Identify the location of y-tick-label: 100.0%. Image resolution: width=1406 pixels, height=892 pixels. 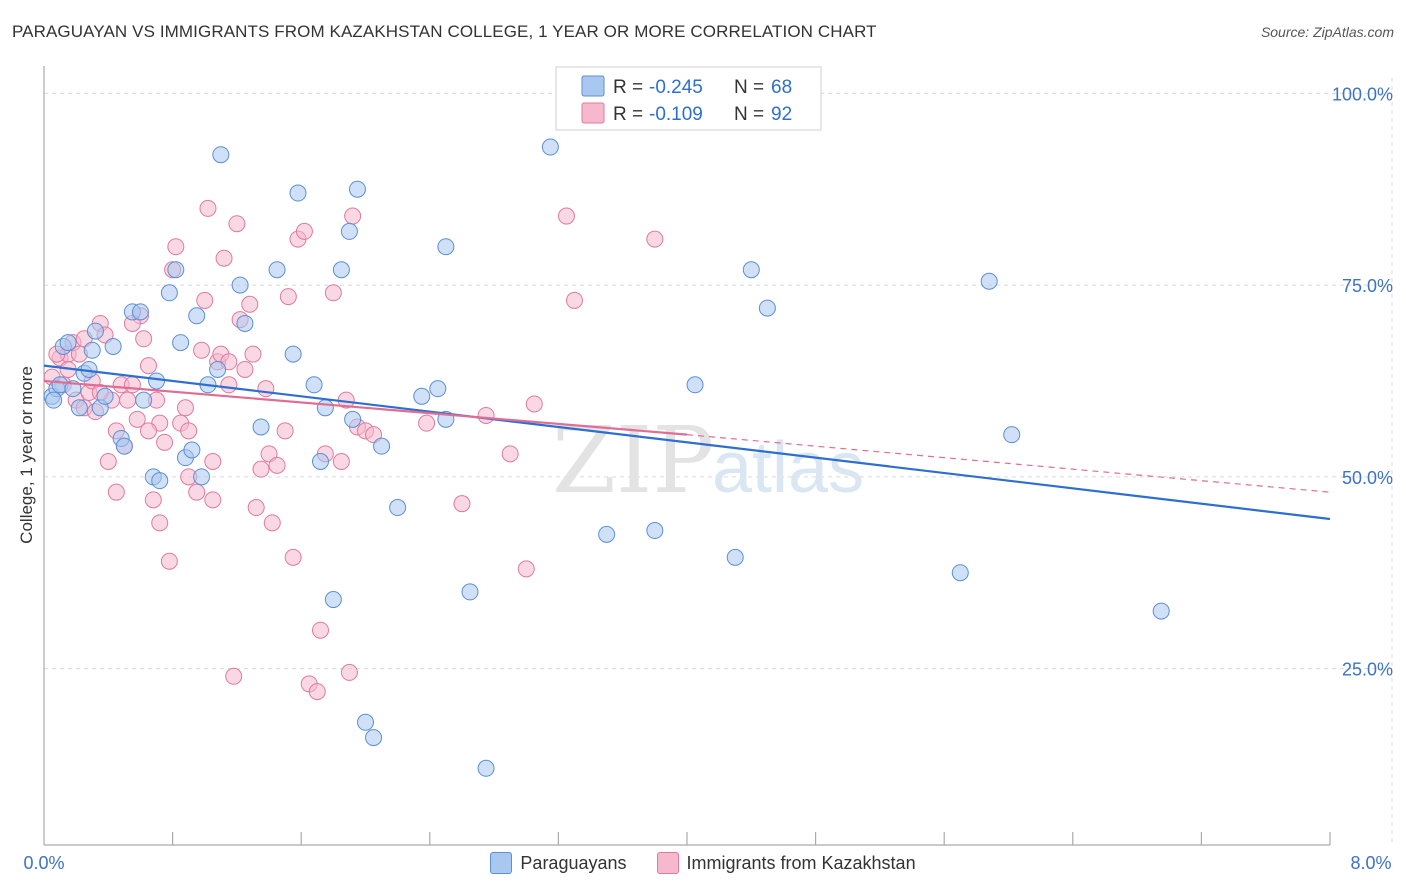
(1362, 94).